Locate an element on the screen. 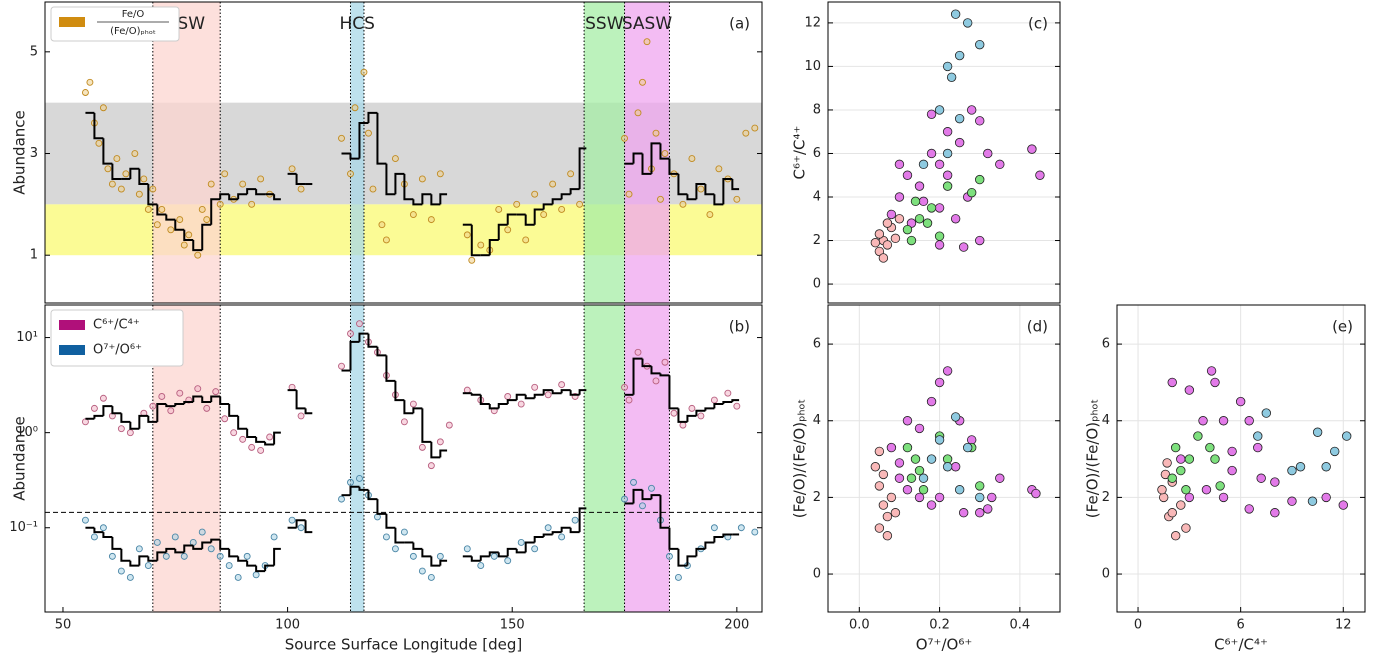 The height and width of the screenshot is (654, 1379). plot-area is located at coordinates (944, 458).